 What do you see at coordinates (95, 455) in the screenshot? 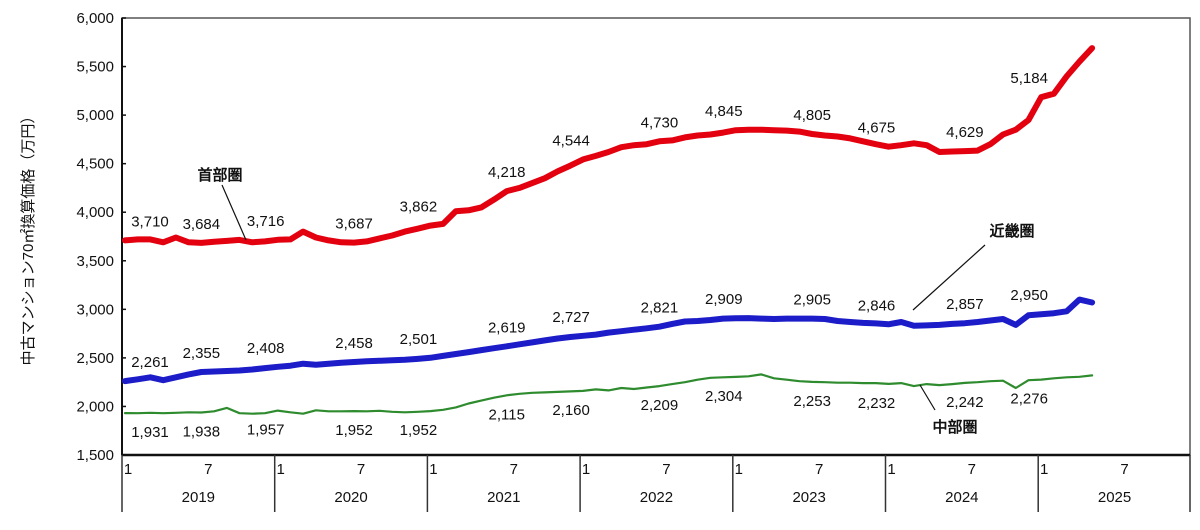
I see `y-tick-label: 1,500` at bounding box center [95, 455].